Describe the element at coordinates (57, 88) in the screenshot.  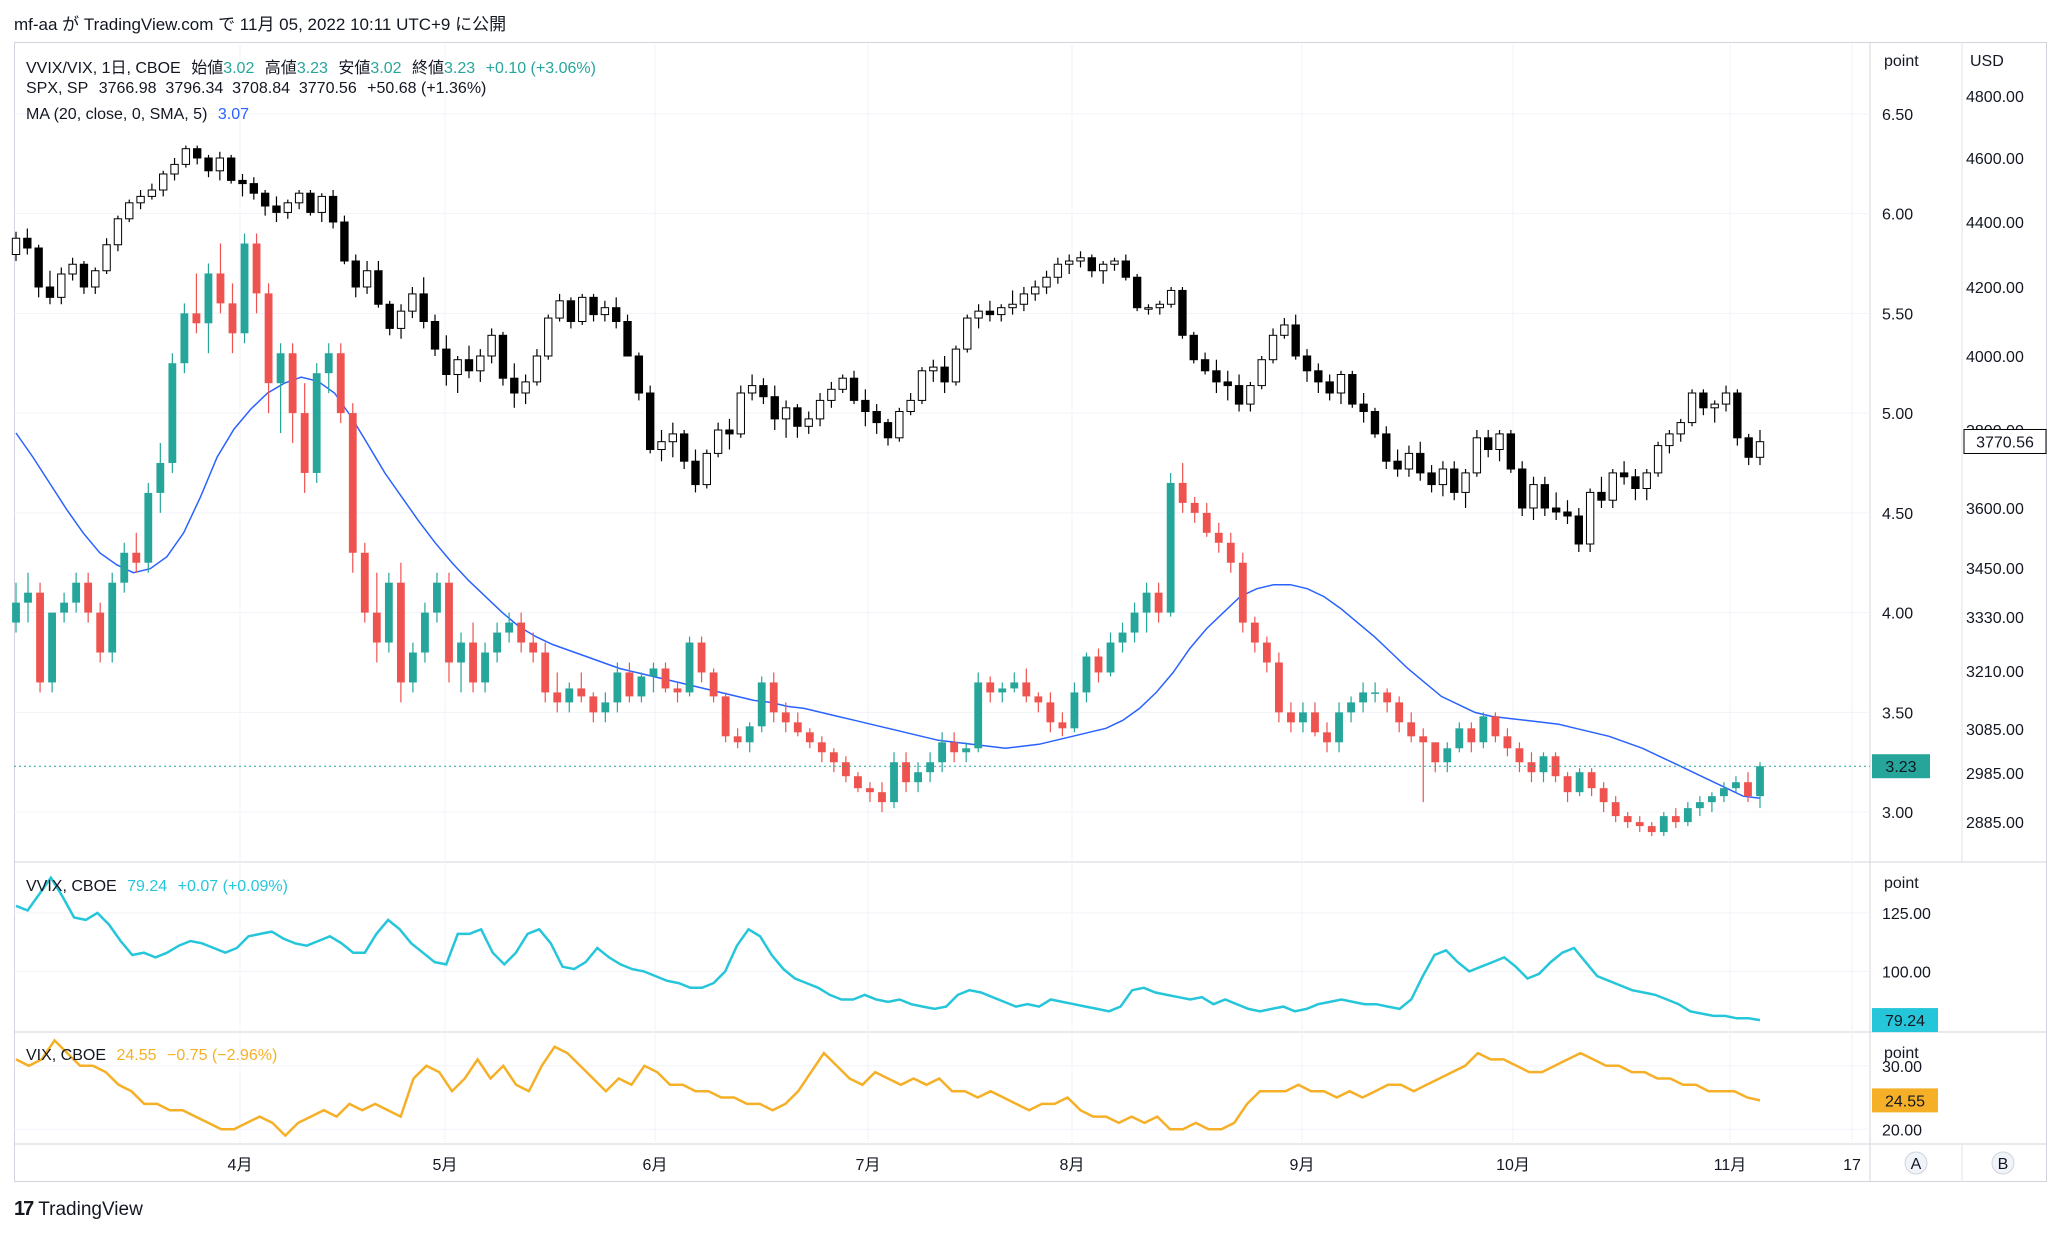
I see `legend-spx-symbol: SPX, SP` at that location.